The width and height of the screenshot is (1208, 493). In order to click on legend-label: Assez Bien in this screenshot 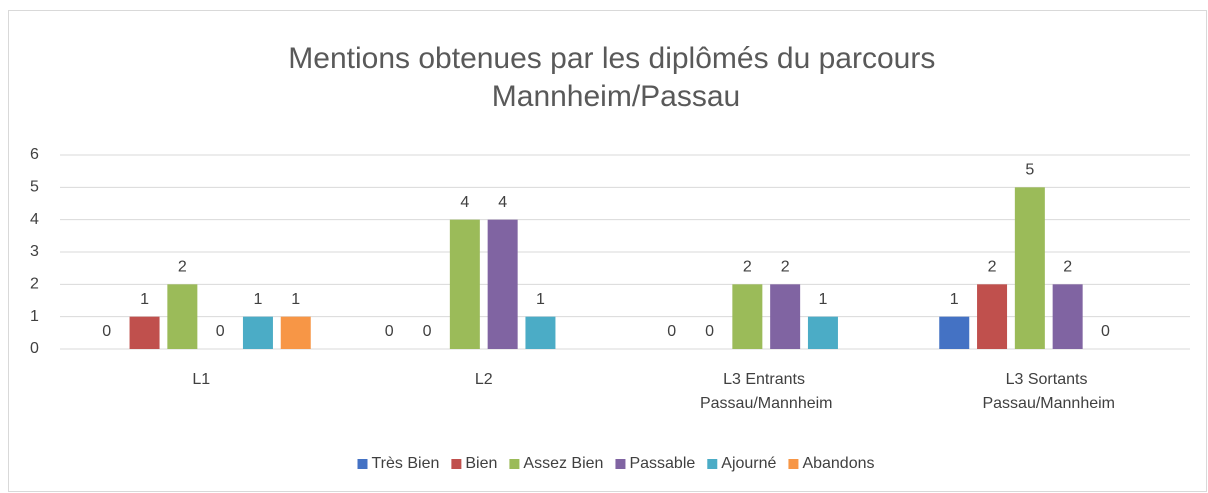, I will do `click(563, 463)`.